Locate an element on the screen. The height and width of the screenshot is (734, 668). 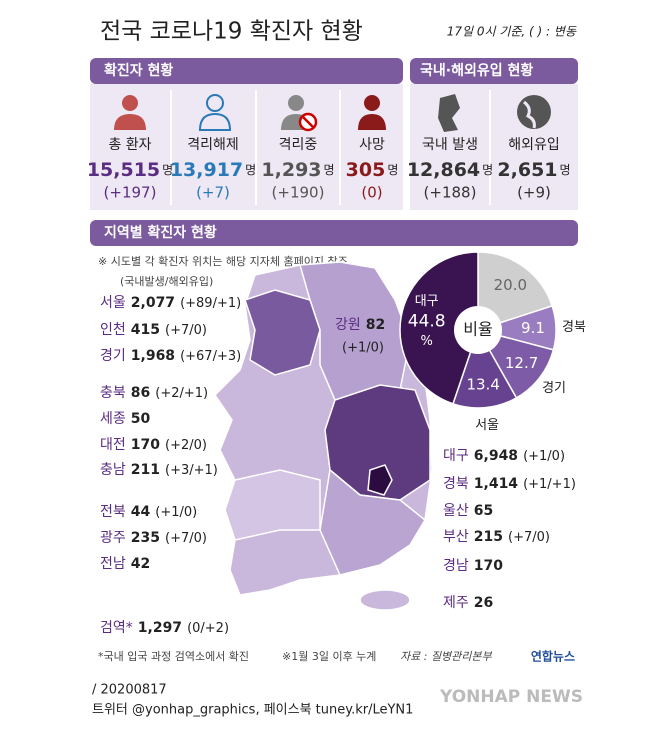
pie-value: 12.7 is located at coordinates (521, 363).